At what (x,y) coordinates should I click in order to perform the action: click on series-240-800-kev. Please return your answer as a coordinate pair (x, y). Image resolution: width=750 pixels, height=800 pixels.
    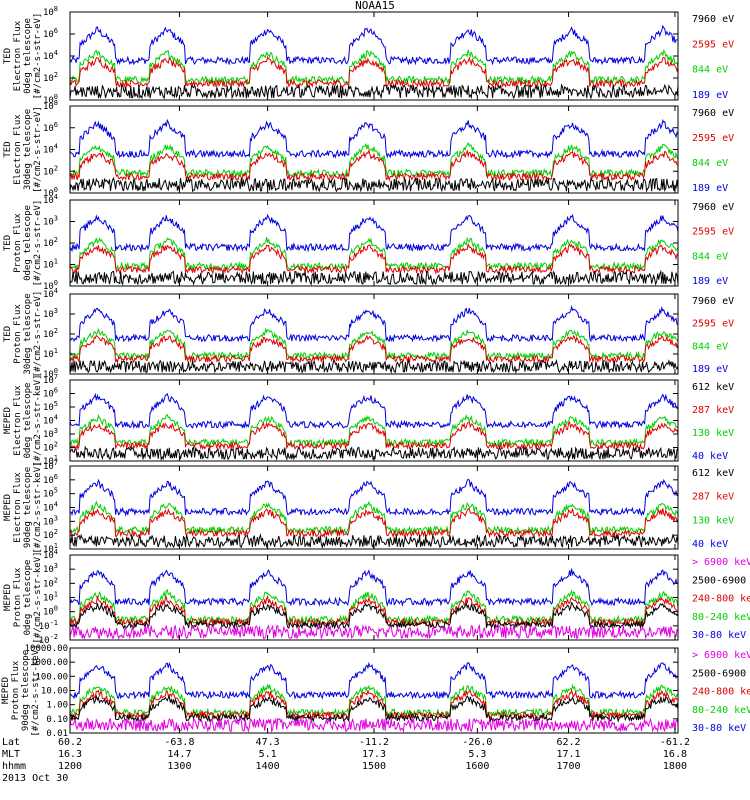
    Looking at the image, I should click on (374, 611).